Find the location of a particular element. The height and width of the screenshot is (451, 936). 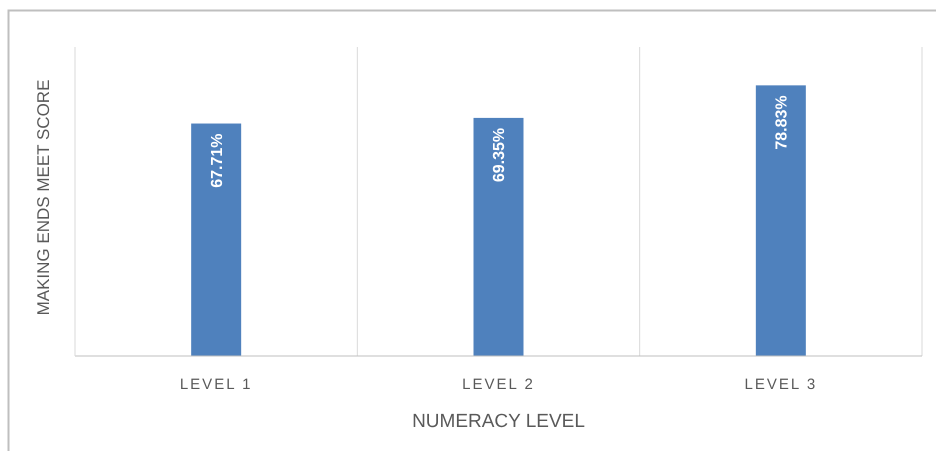

x-tick-label: LEVEL 3 is located at coordinates (781, 384).